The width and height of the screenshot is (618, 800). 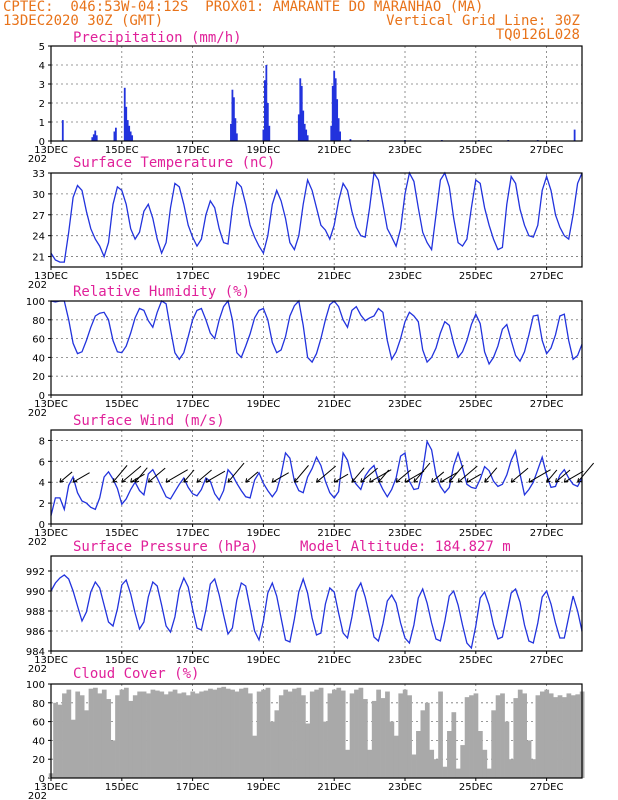 What do you see at coordinates (42, 504) in the screenshot?
I see `y-tick-label: 2` at bounding box center [42, 504].